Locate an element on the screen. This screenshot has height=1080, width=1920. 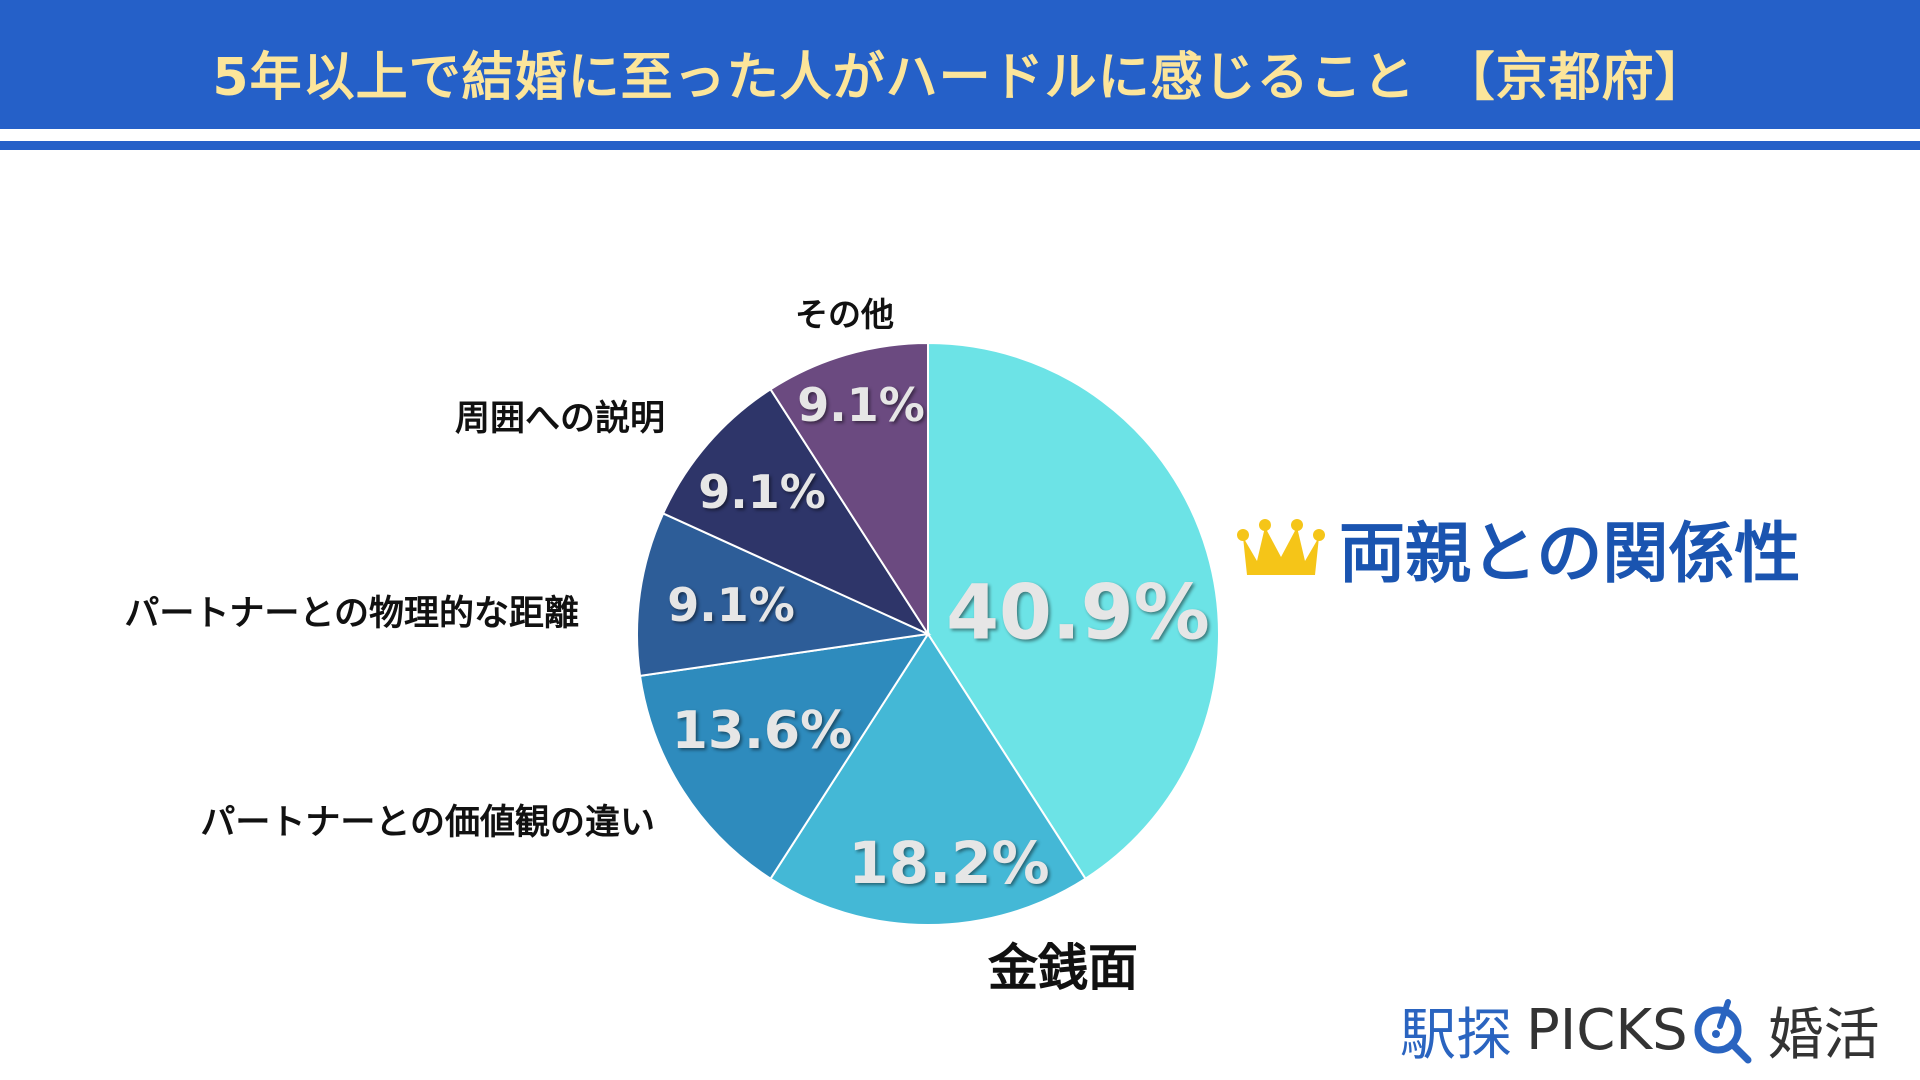
data-label-0: 40.9% is located at coordinates (1078, 612).